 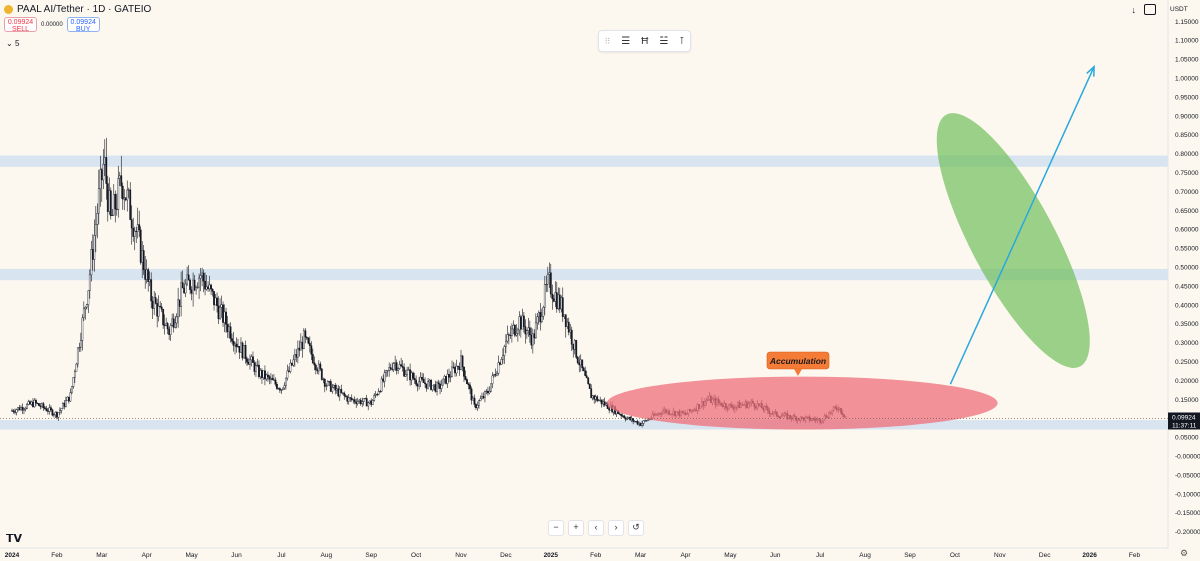 What do you see at coordinates (607, 41) in the screenshot?
I see `drag-handle-icon: ⠿` at bounding box center [607, 41].